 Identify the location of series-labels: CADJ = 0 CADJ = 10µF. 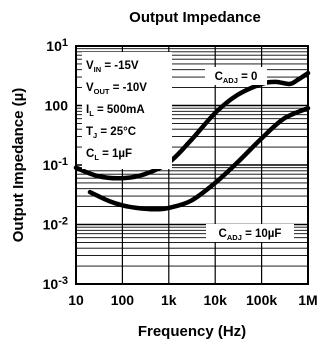
(249, 154).